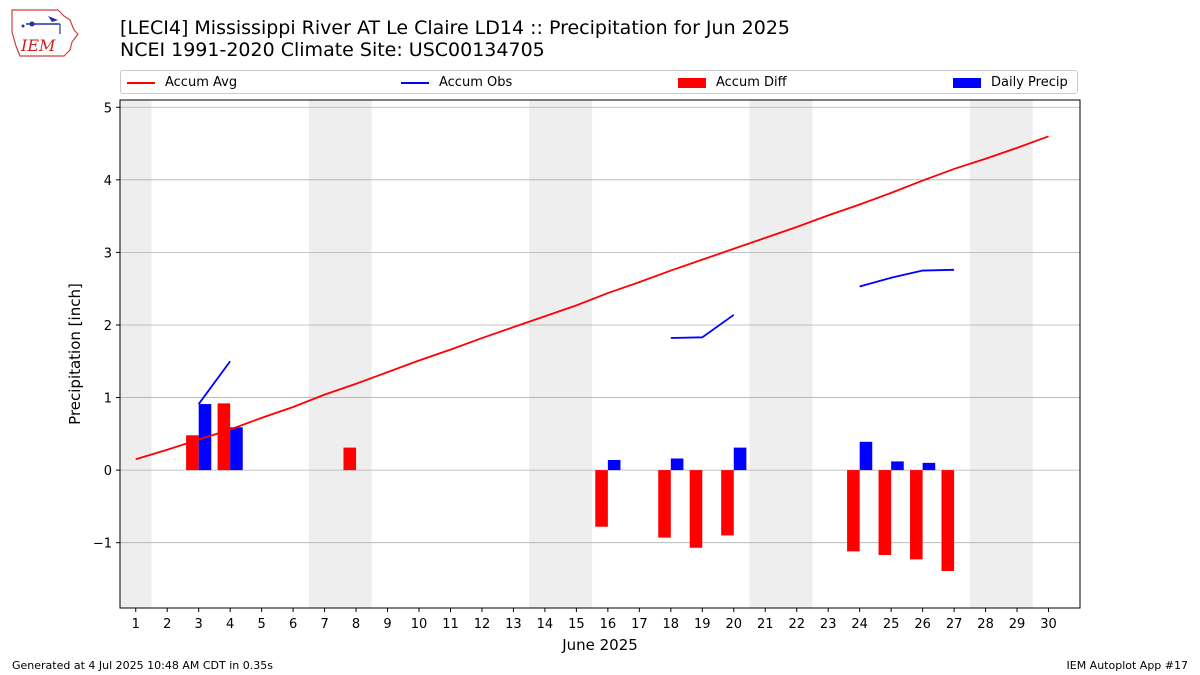  What do you see at coordinates (1029, 82) in the screenshot?
I see `legend-label-daily-precip: Daily Precip` at bounding box center [1029, 82].